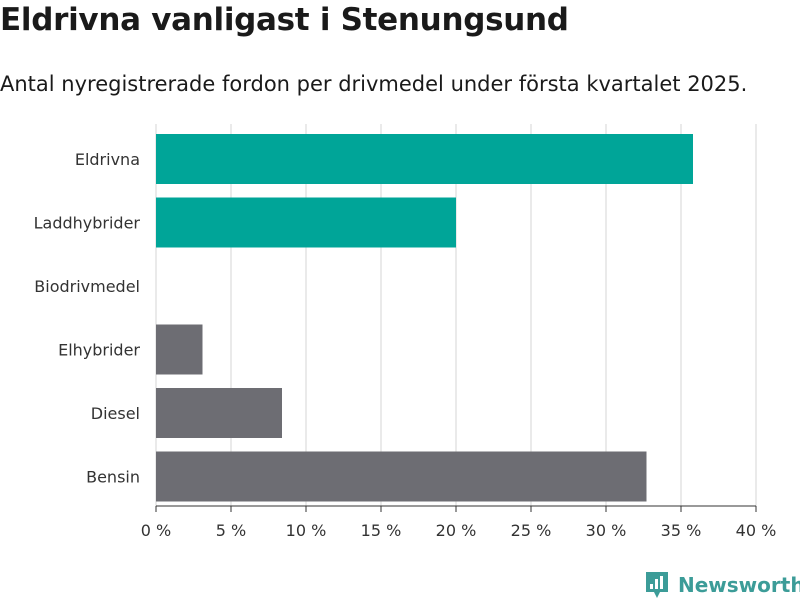  I want to click on x-tick-label: 15 %, so click(381, 530).